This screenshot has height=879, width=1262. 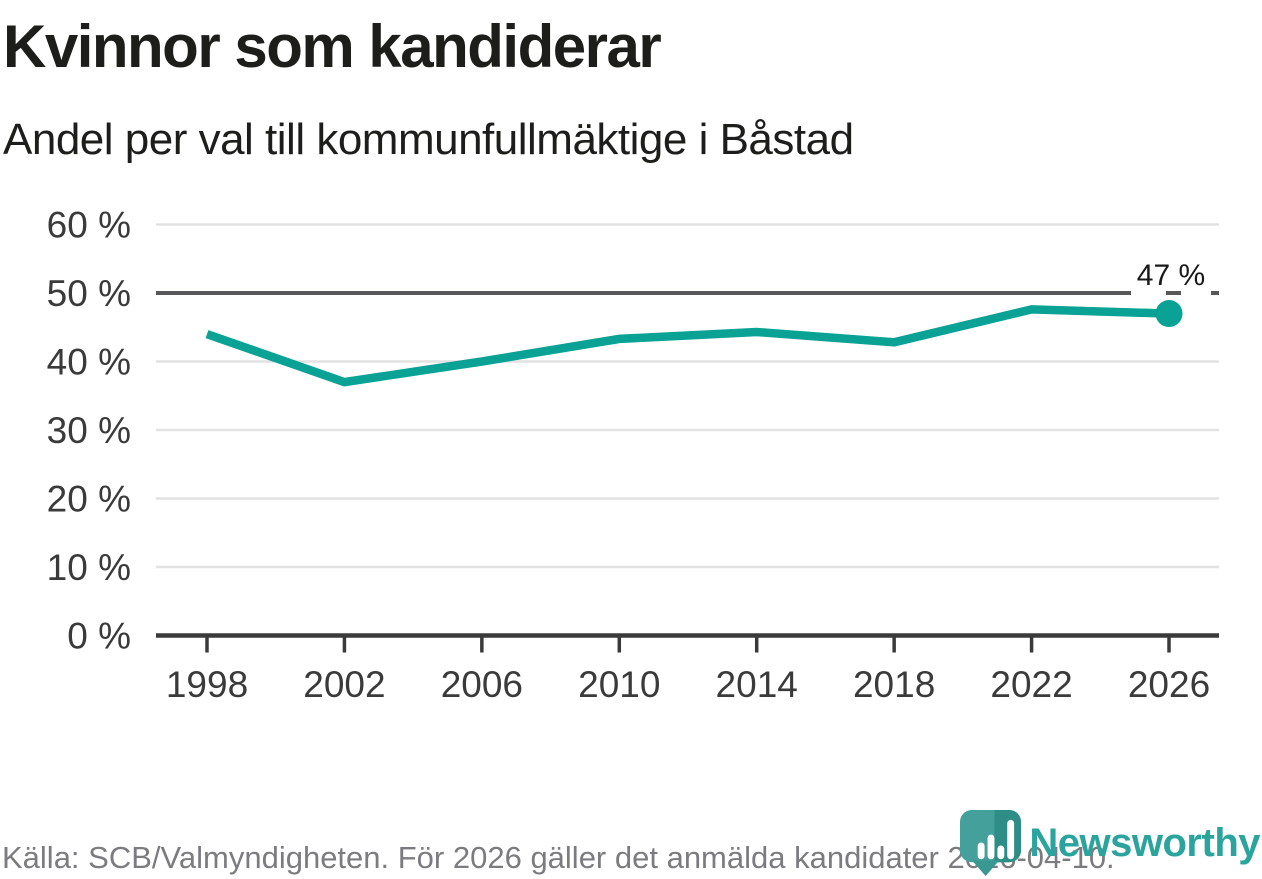 What do you see at coordinates (89, 567) in the screenshot?
I see `y-tick-label-10: 10 %` at bounding box center [89, 567].